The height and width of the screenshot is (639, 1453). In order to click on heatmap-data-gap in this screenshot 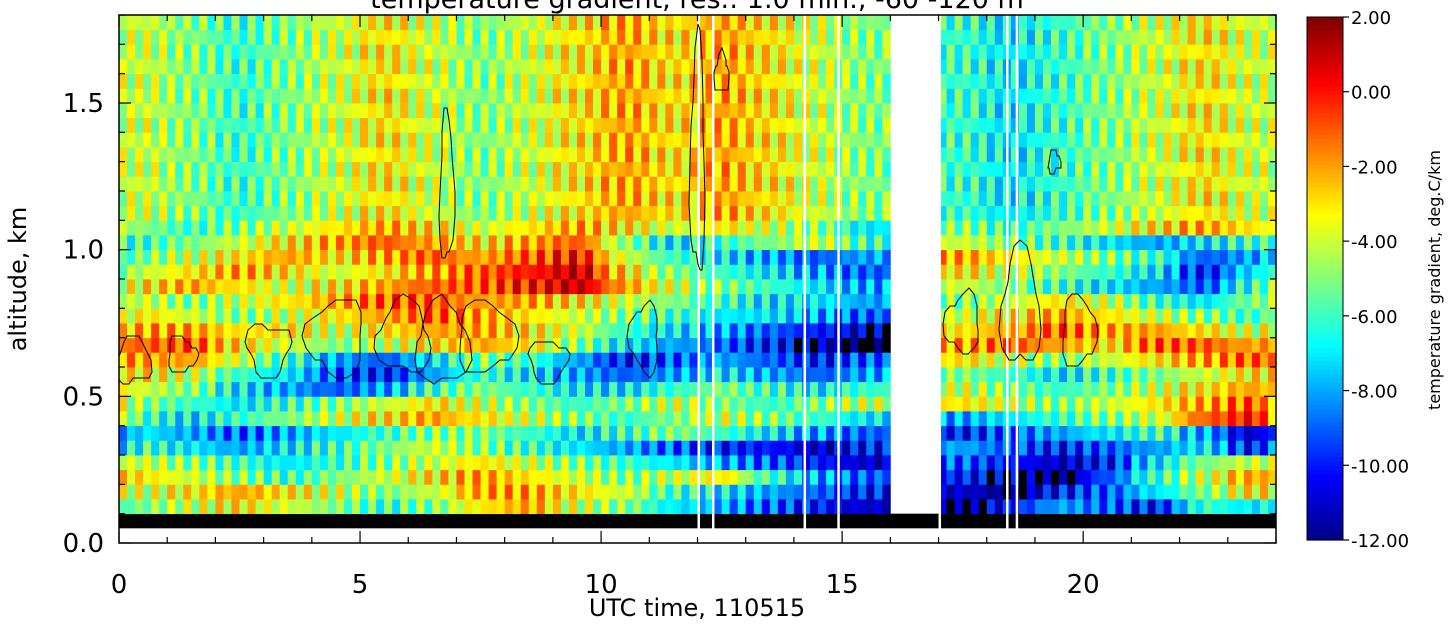, I will do `click(1017, 279)`.